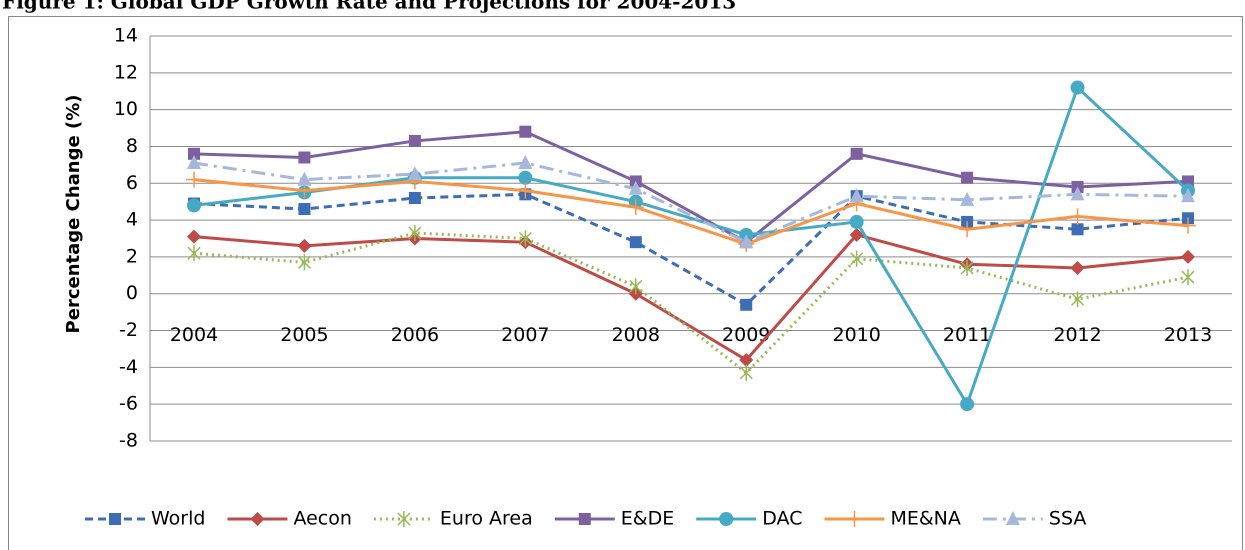  I want to click on x-tick-label: 2006, so click(415, 335).